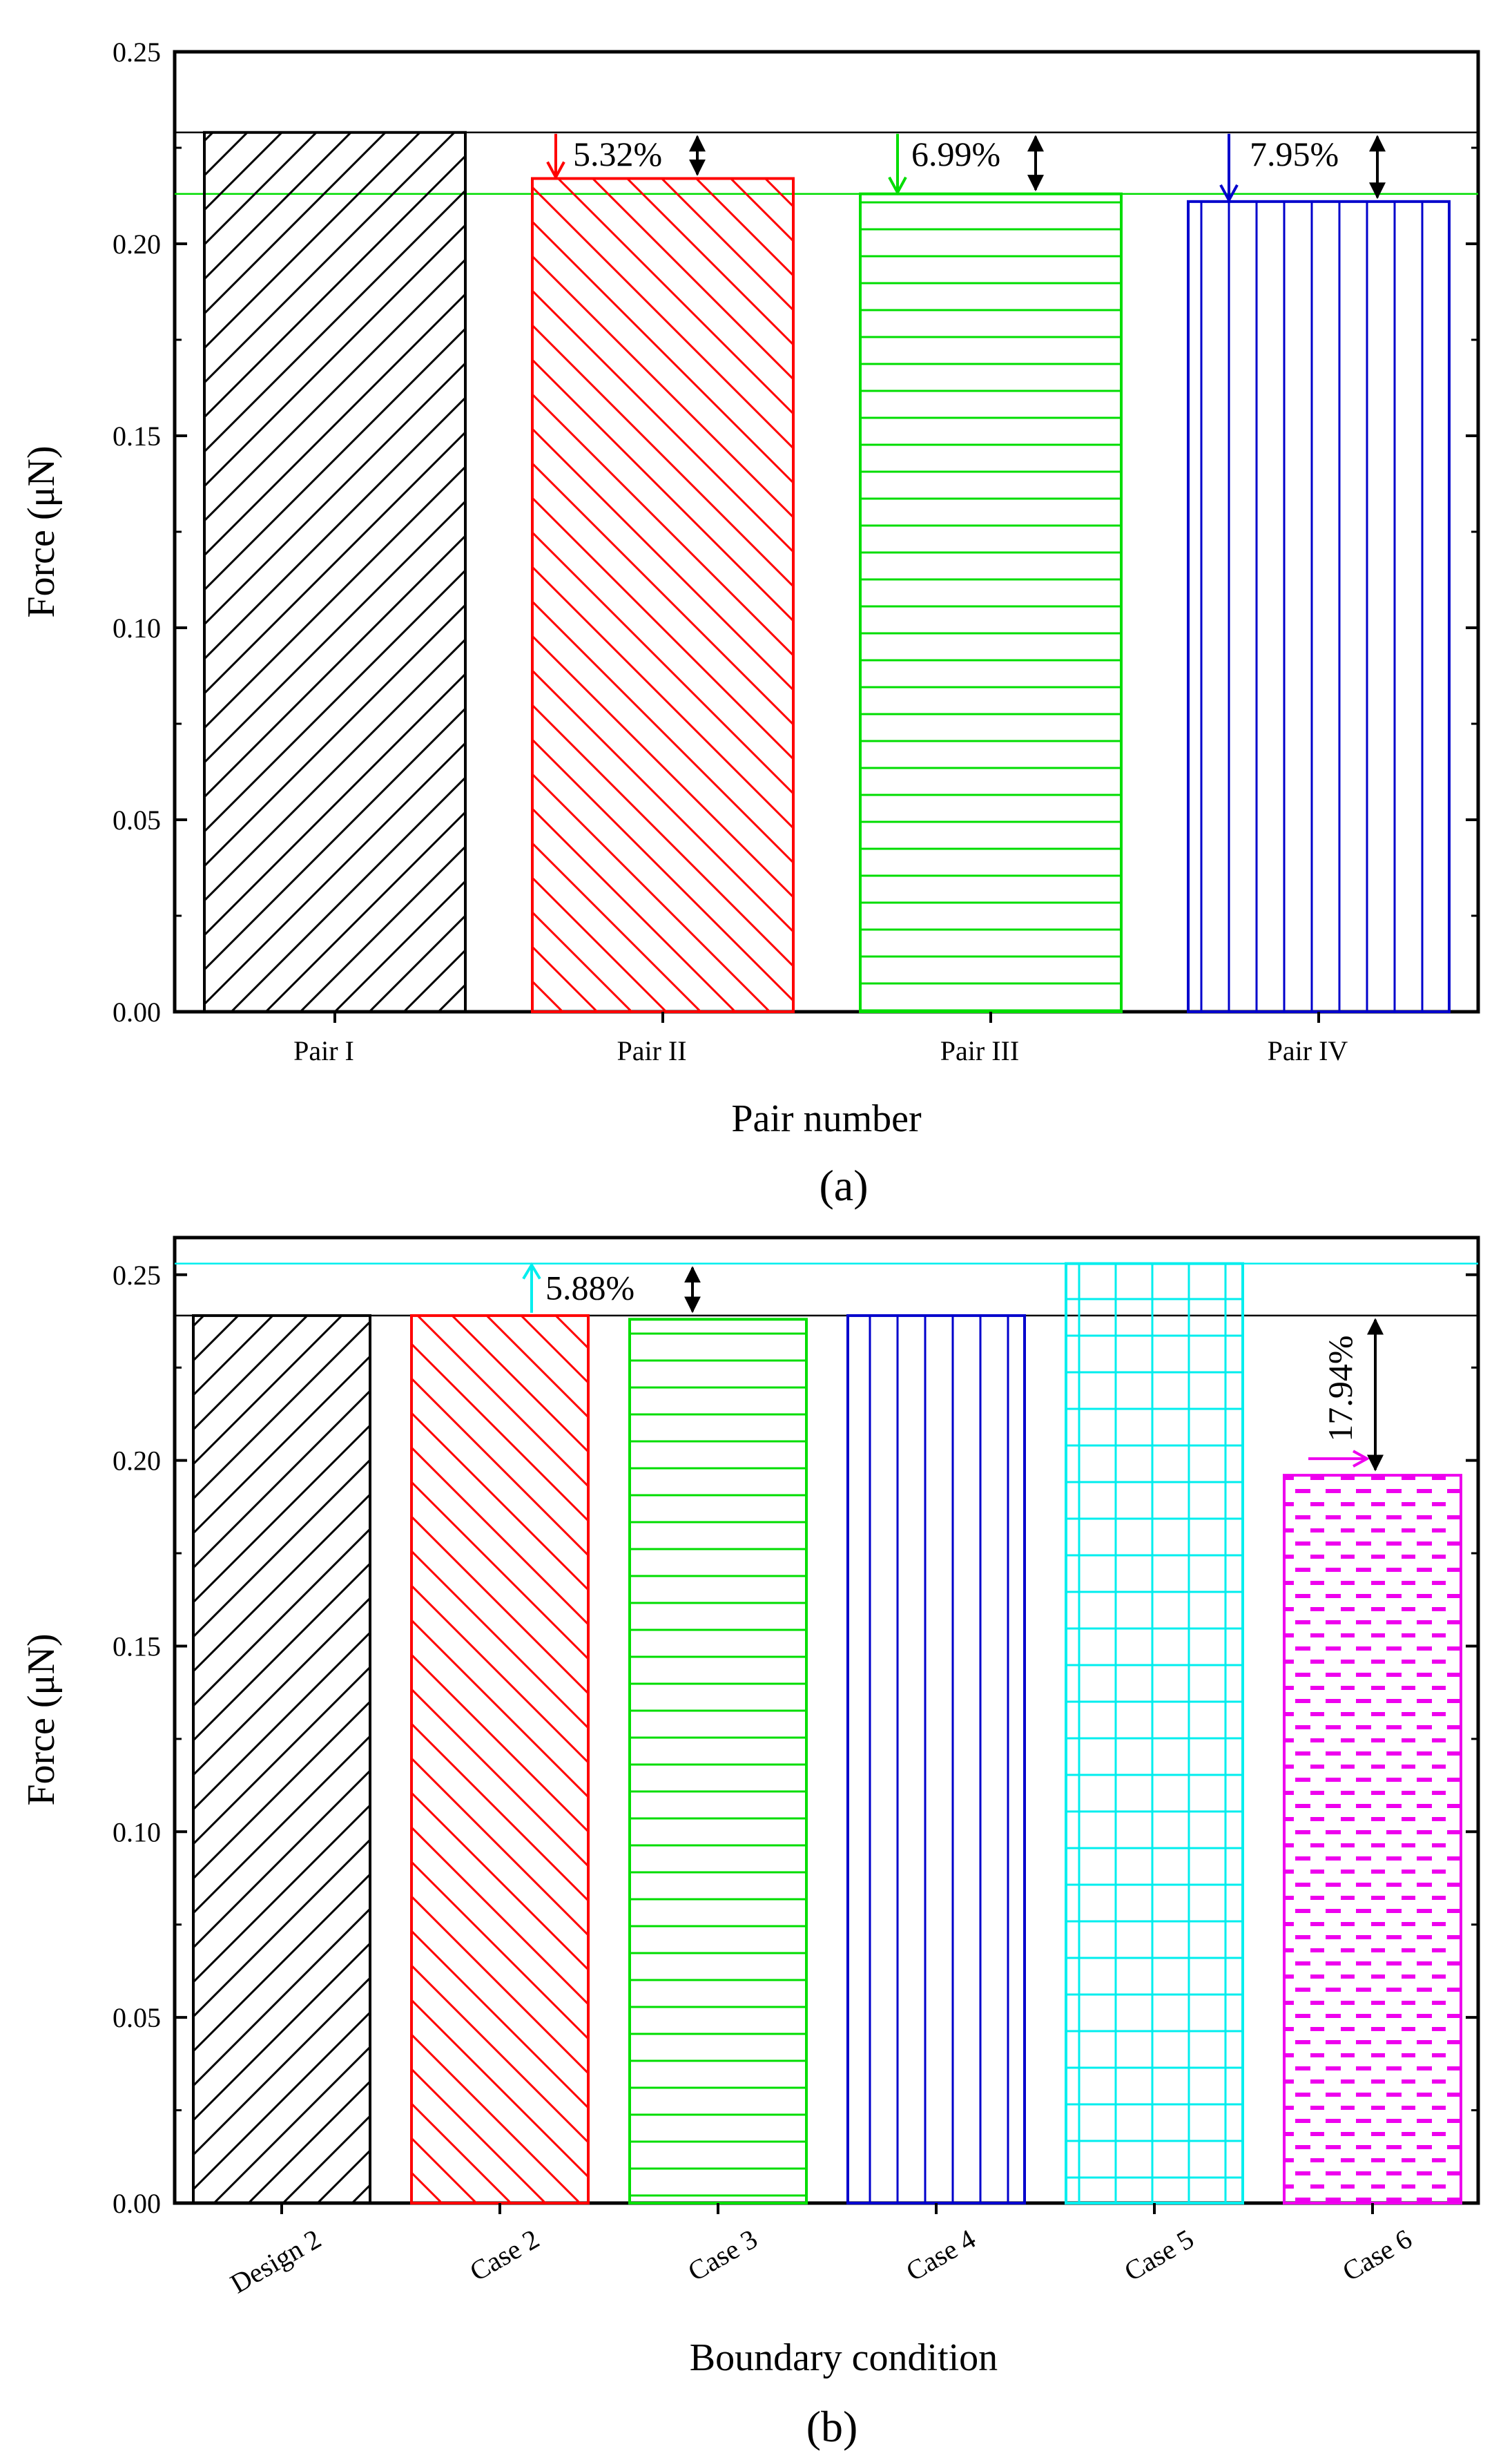  What do you see at coordinates (617, 154) in the screenshot?
I see `annotation-label: 5.32%` at bounding box center [617, 154].